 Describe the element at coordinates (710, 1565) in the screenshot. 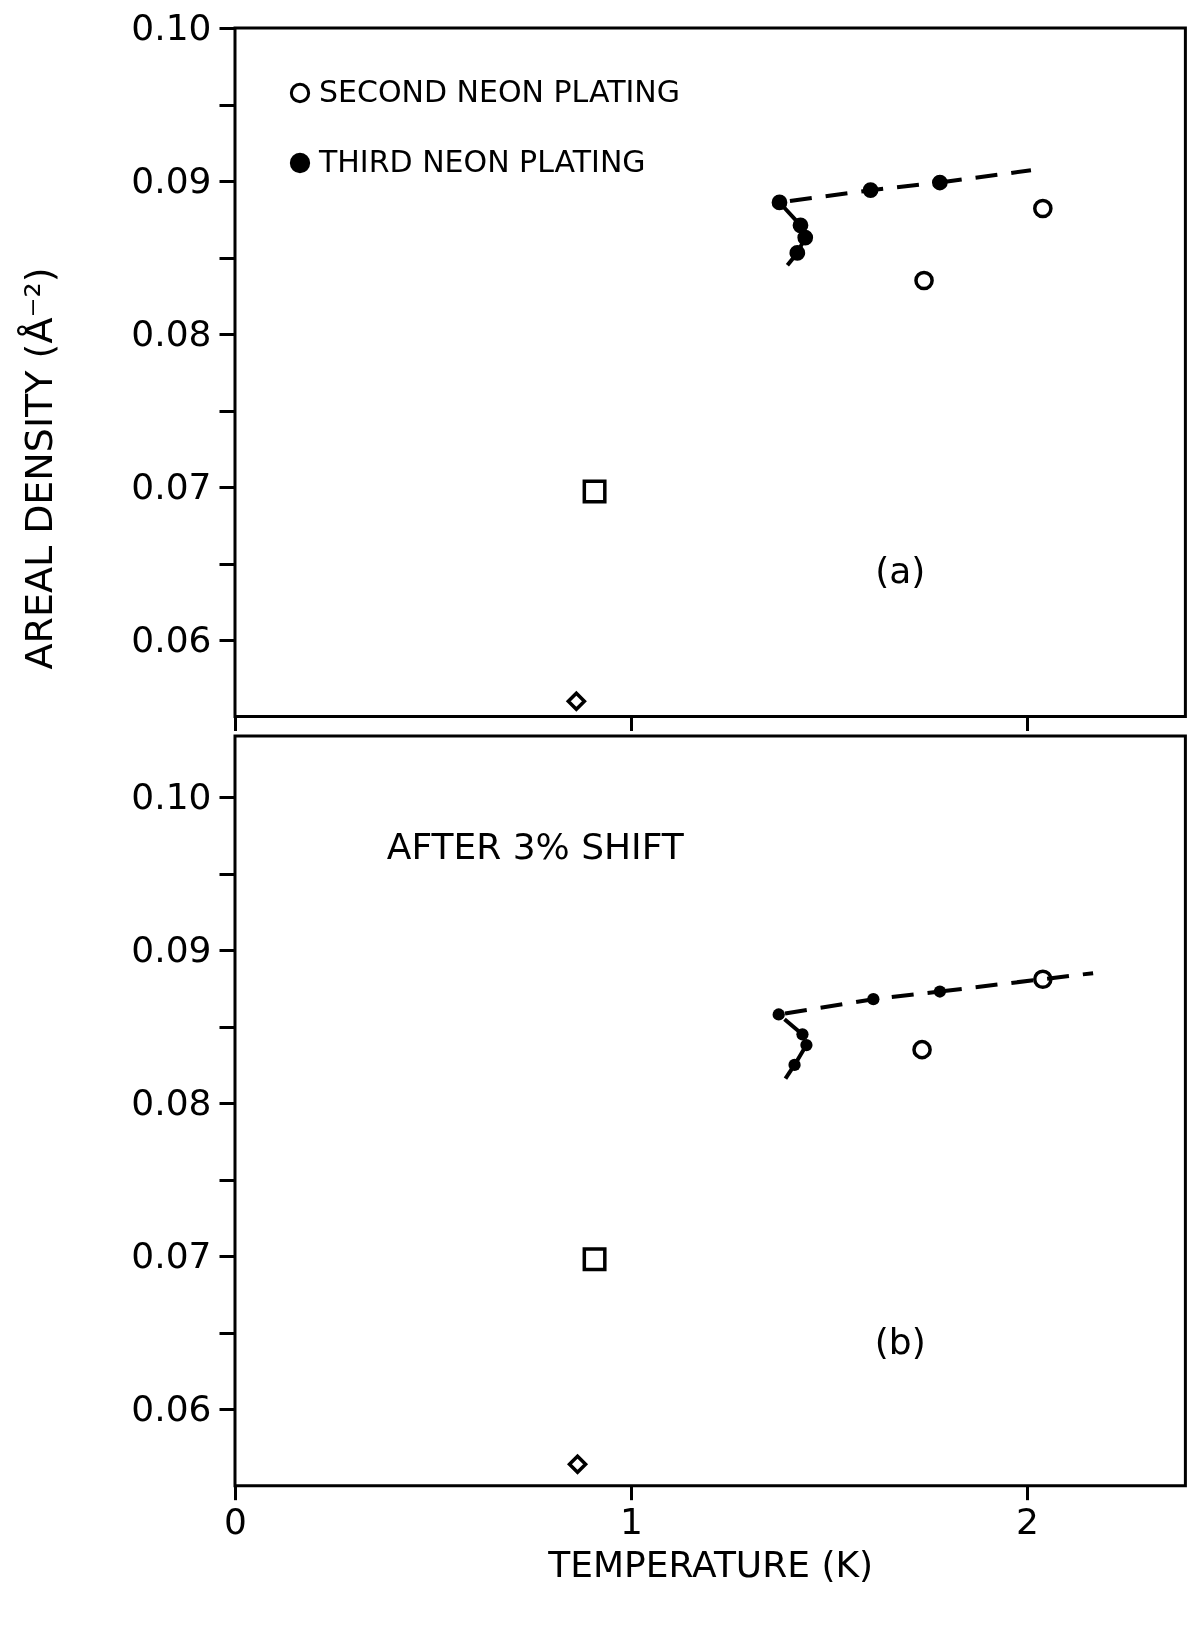

I see `x-axis-title: TEMPERATURE (K)` at that location.